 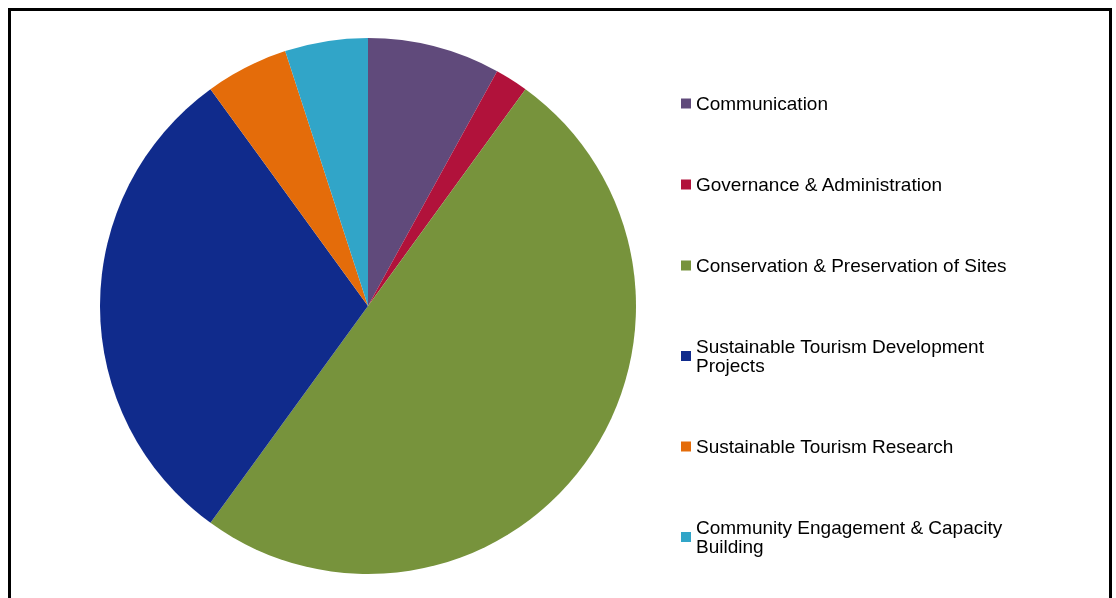 I want to click on legend-label: Communication, so click(x=762, y=103).